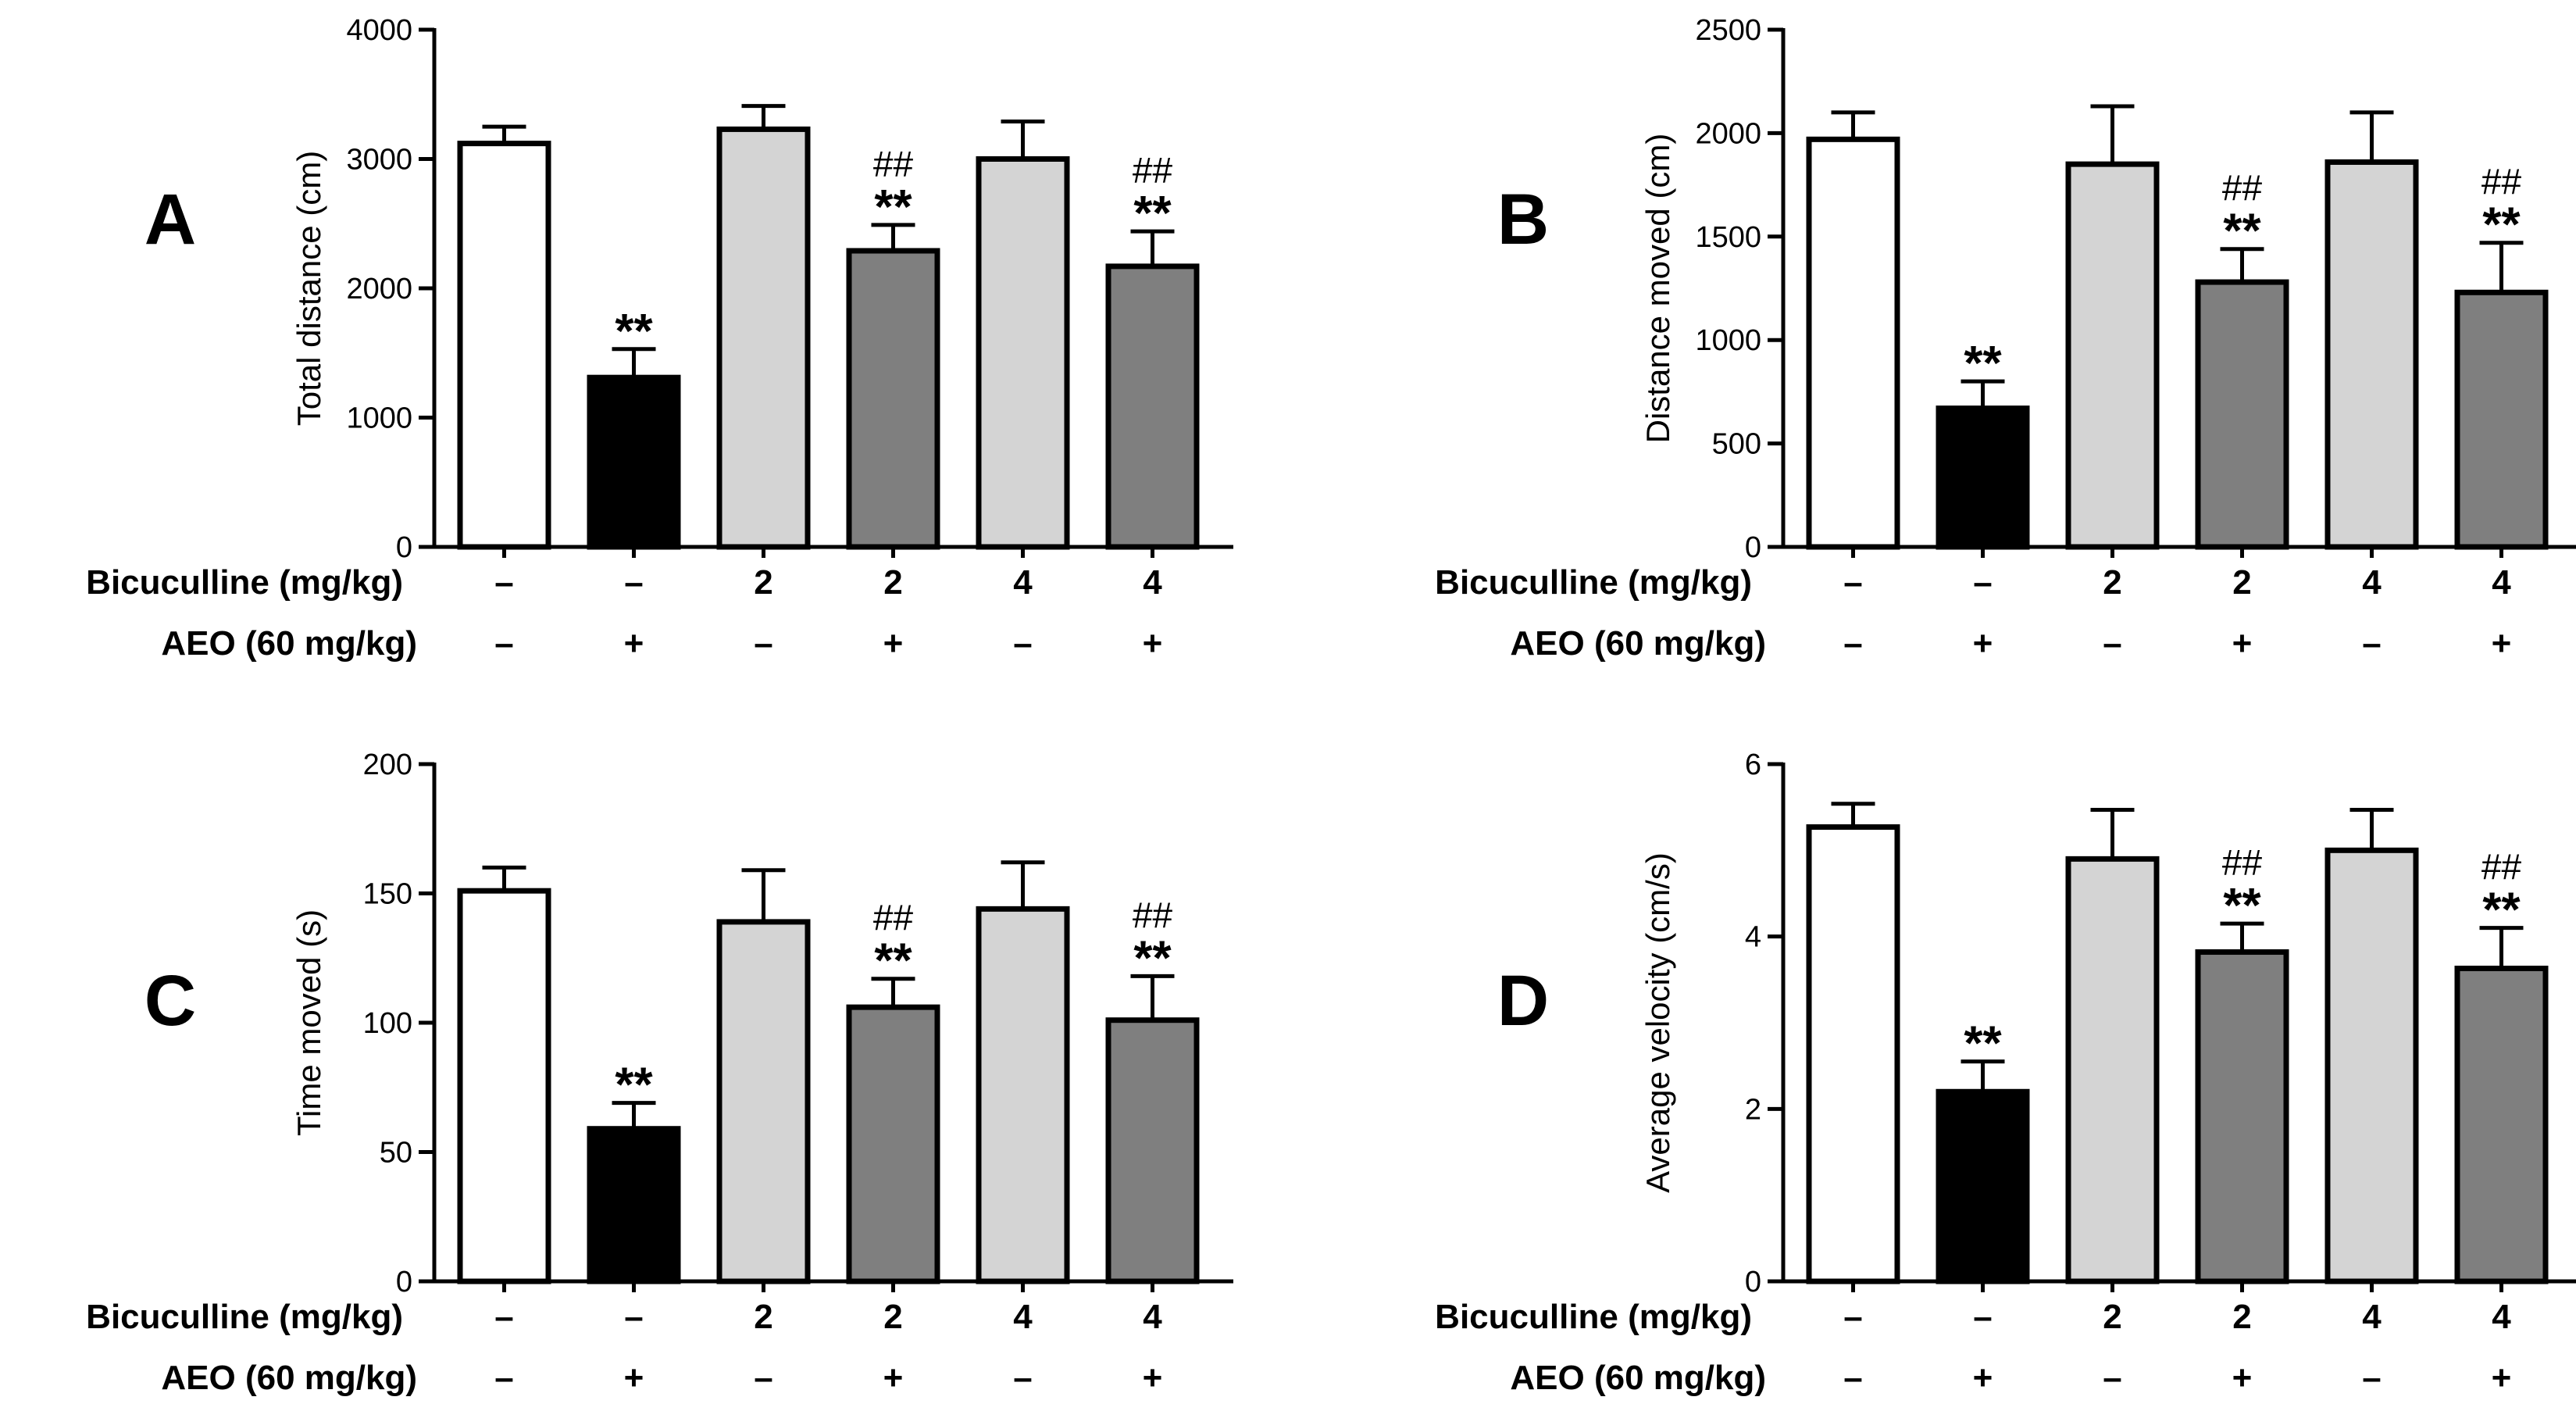 The height and width of the screenshot is (1404, 2576). I want to click on panel-letter: A, so click(170, 219).